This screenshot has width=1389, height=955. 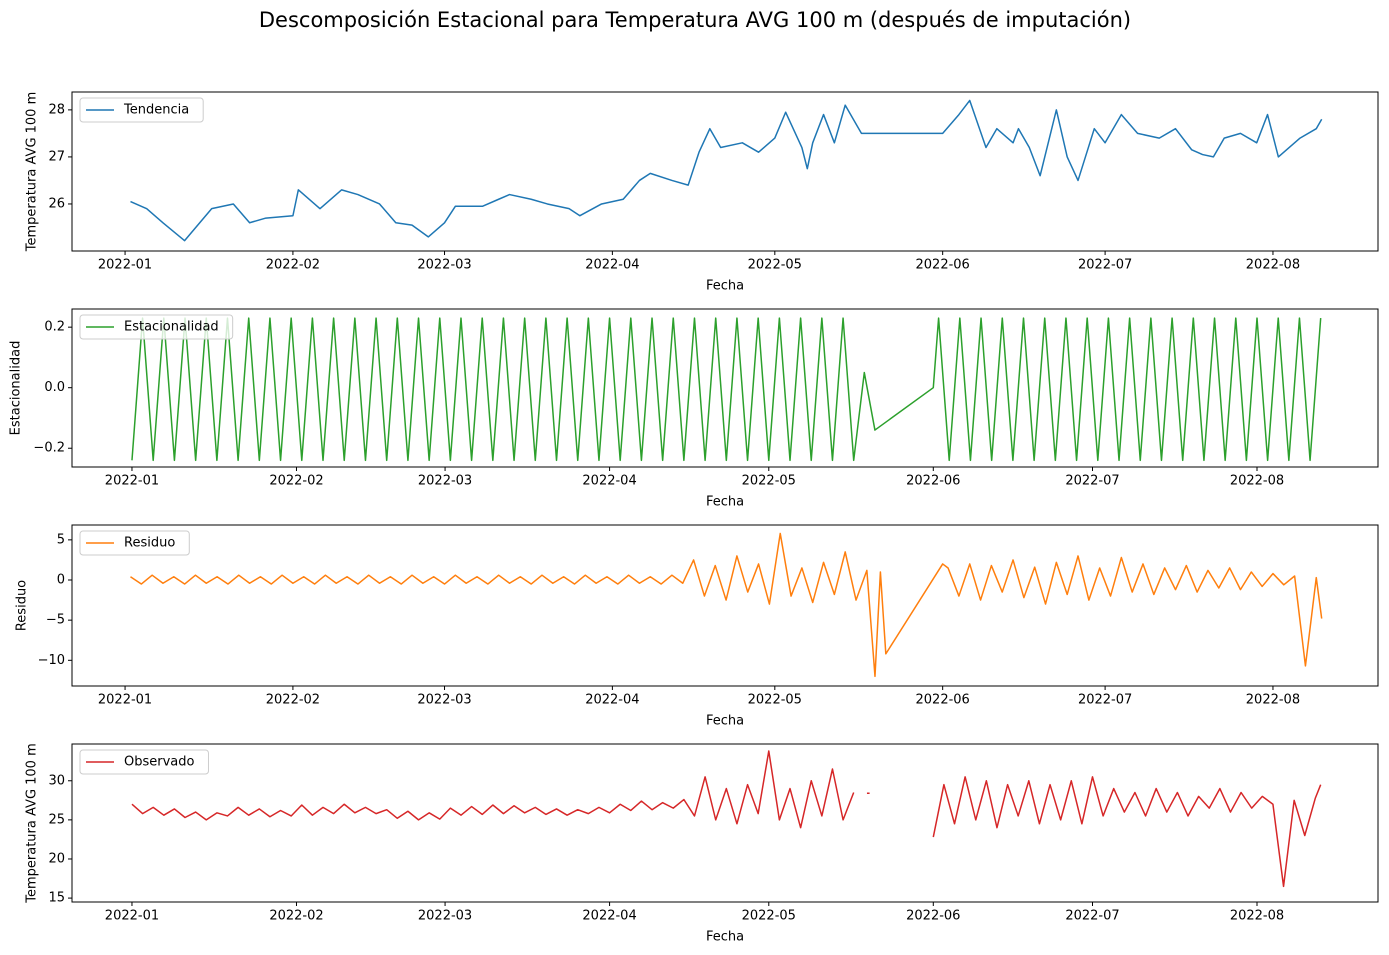 I want to click on y-tick-label: −5, so click(x=55, y=620).